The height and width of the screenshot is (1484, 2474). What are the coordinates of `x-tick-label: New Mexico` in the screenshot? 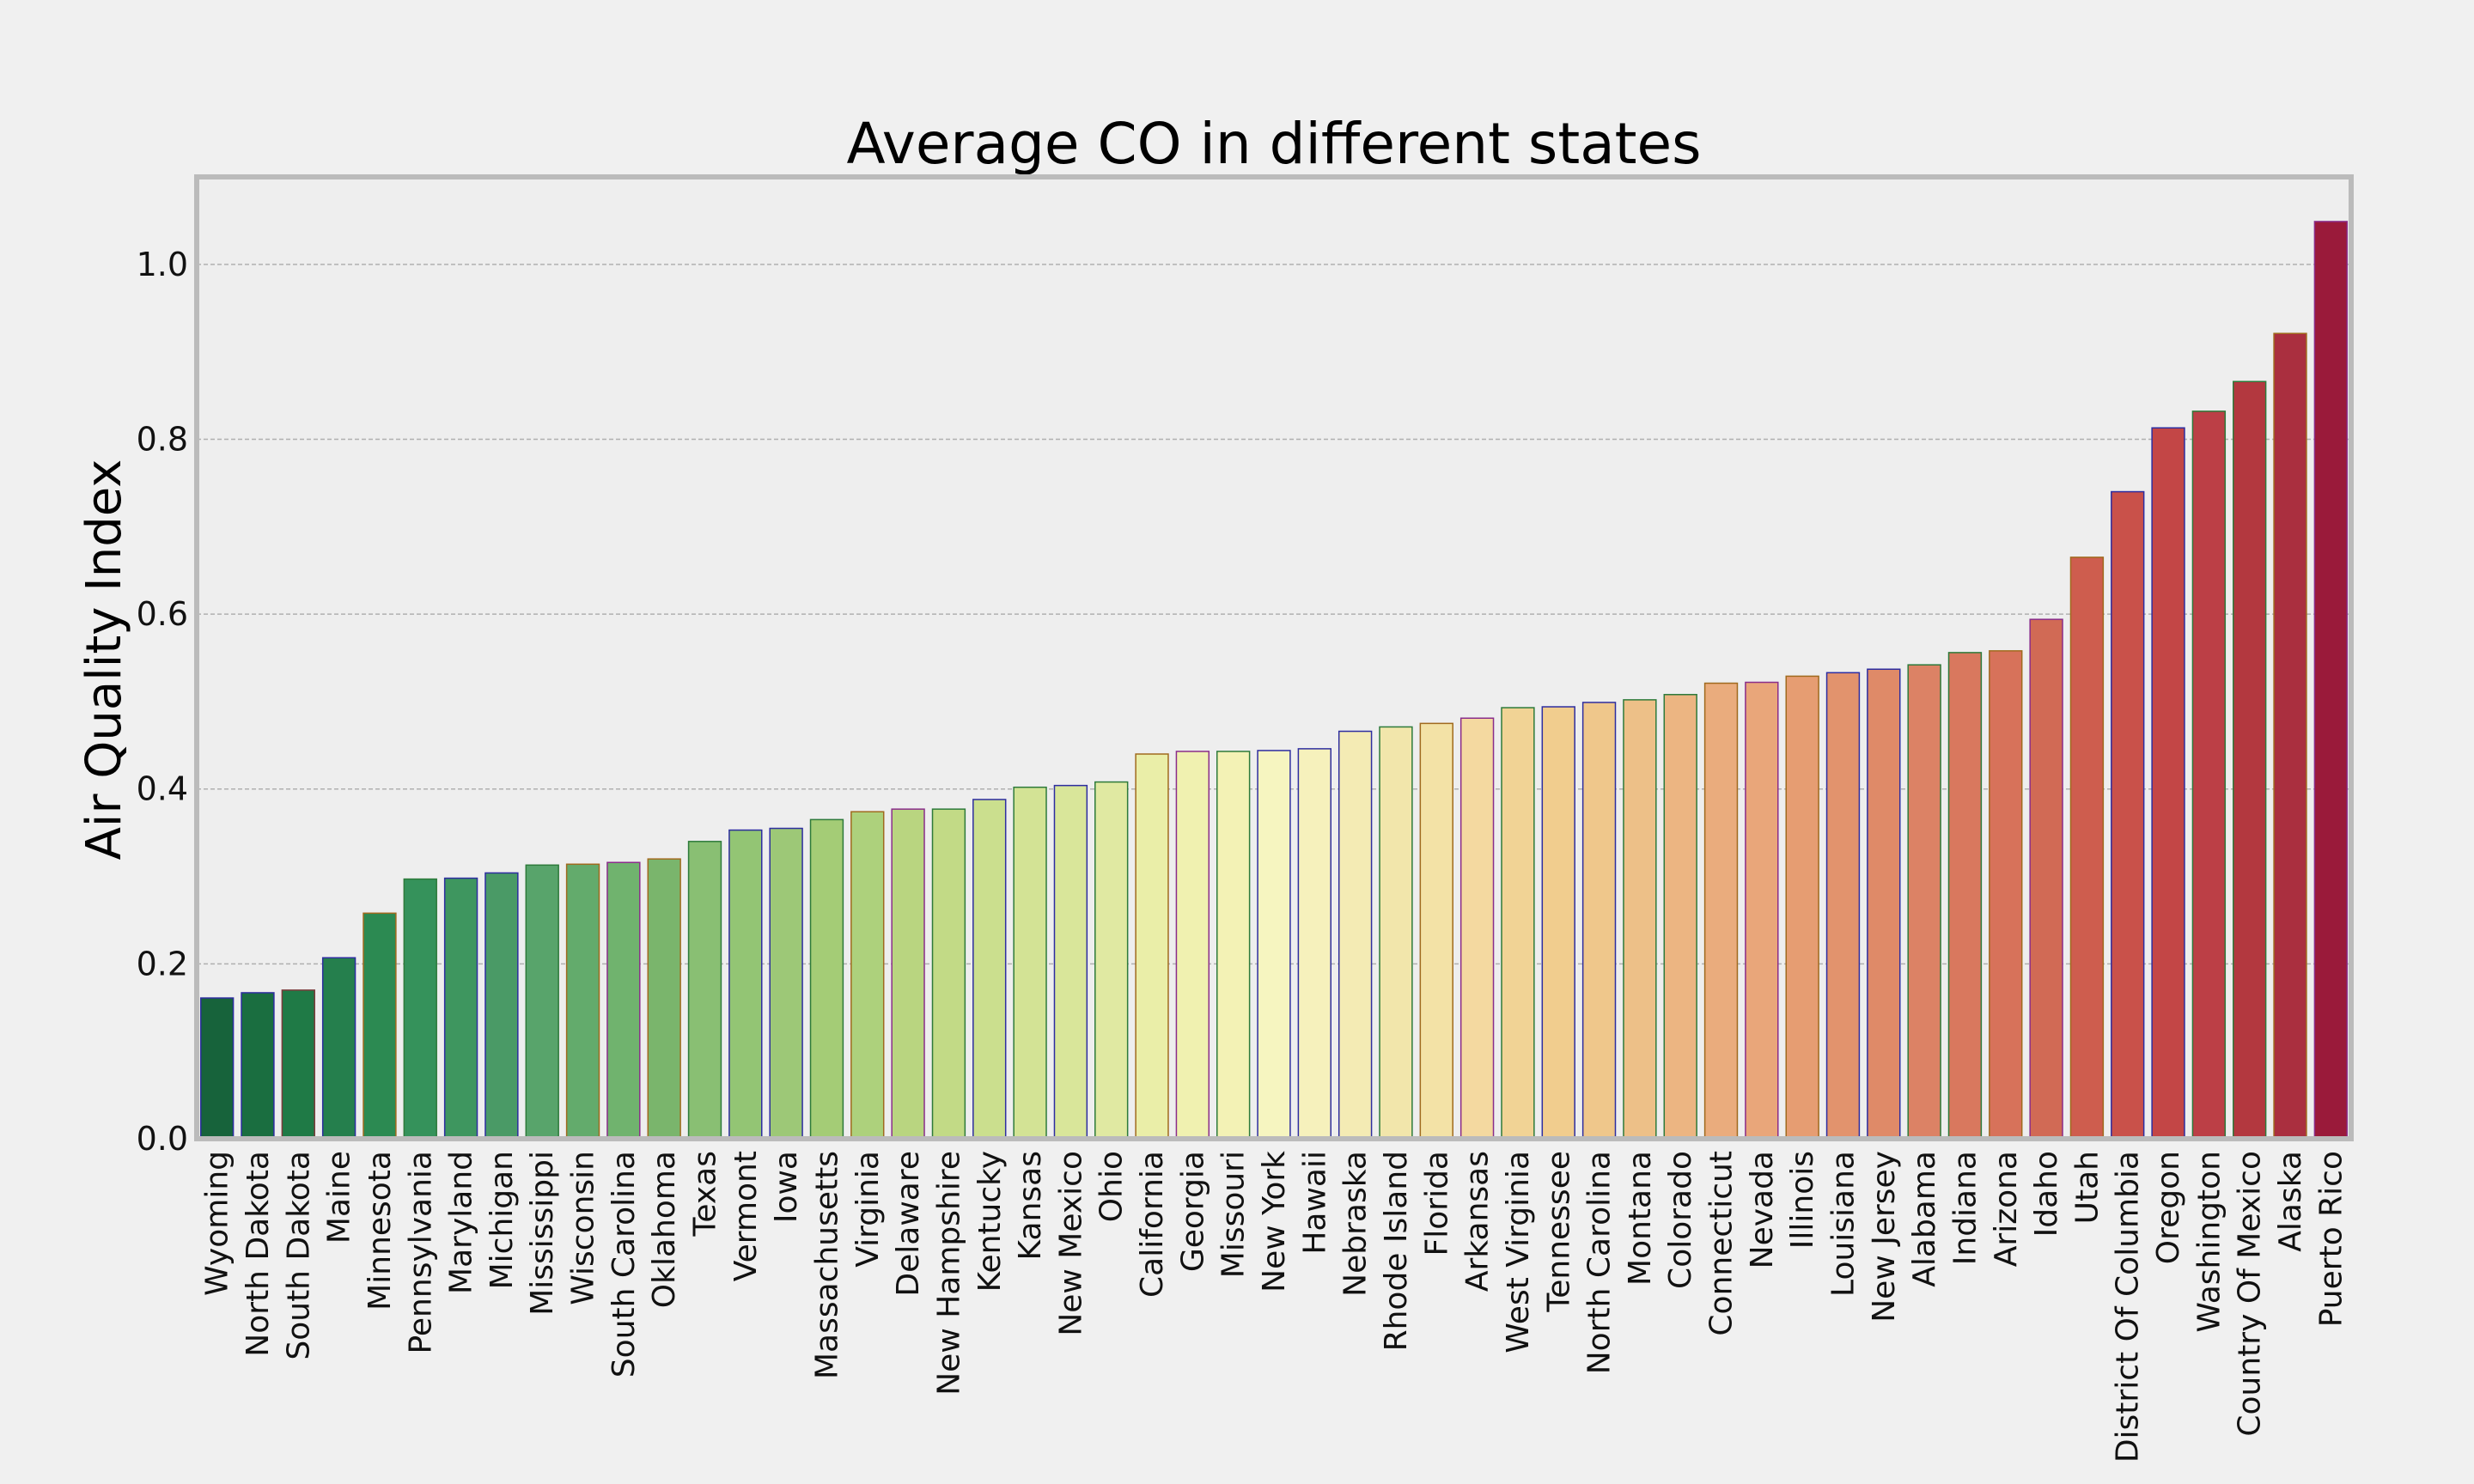 It's located at (1070, 1243).